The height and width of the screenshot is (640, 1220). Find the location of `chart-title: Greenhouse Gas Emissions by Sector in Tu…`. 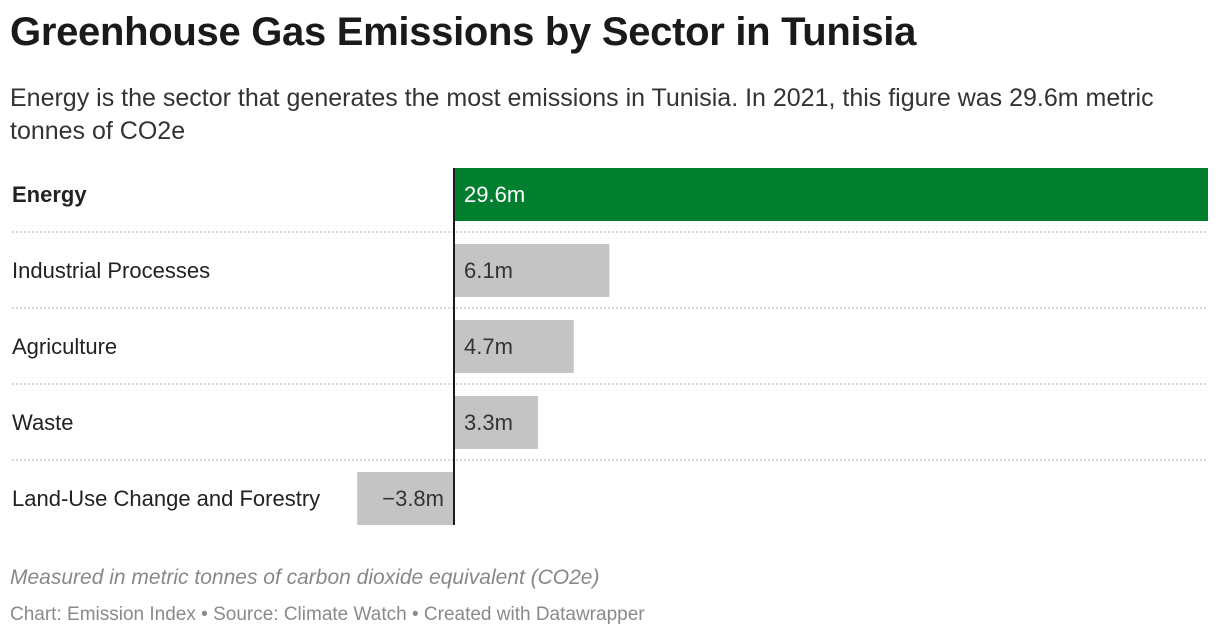

chart-title: Greenhouse Gas Emissions by Sector in Tu… is located at coordinates (463, 32).